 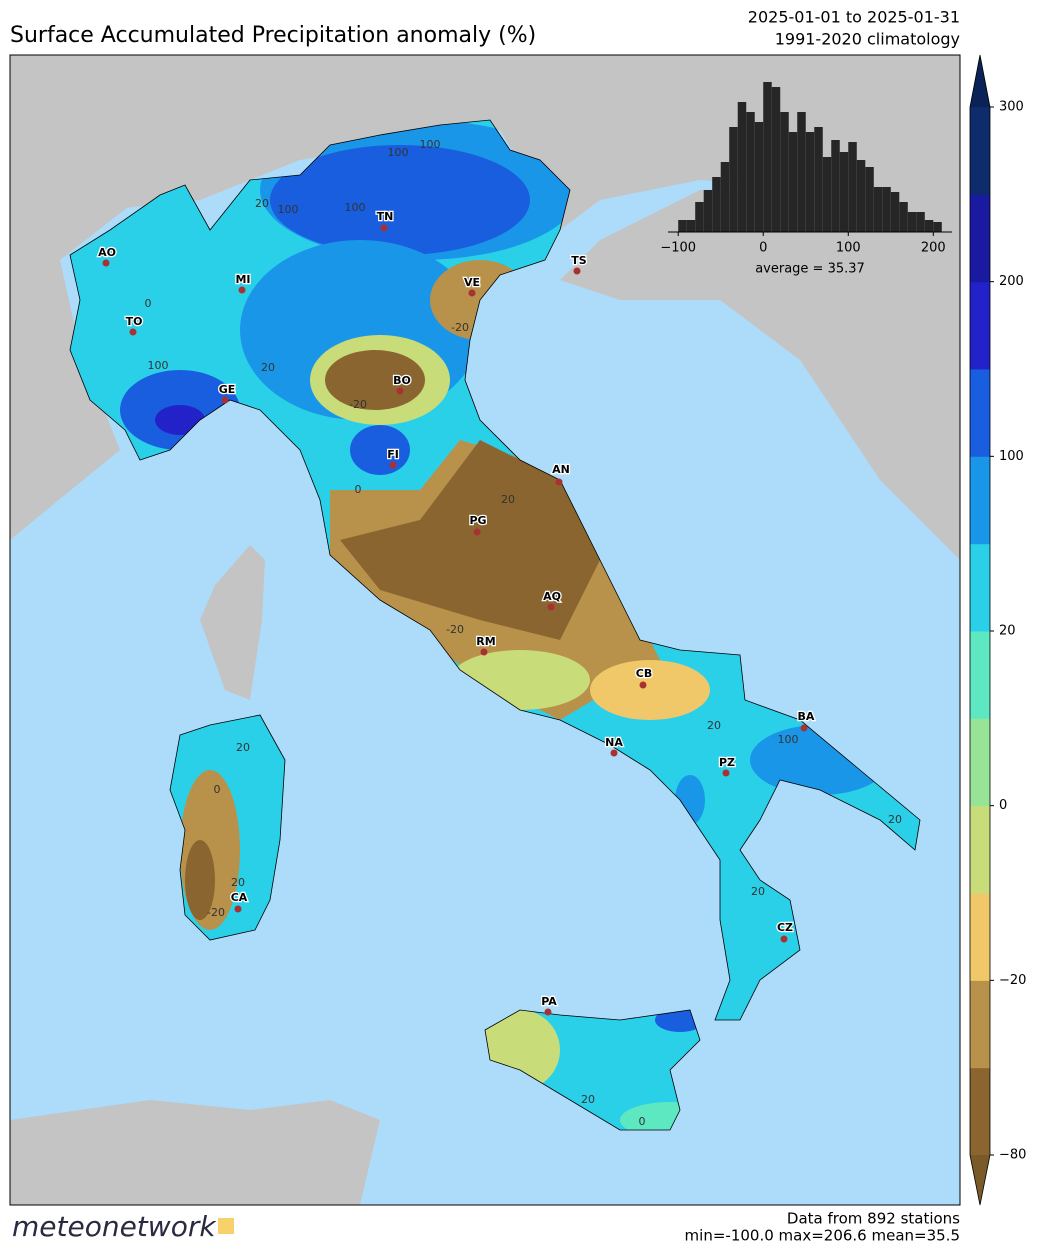 I want to click on stats-note: min=-100.0 max=206.6 mean=35.5, so click(x=822, y=1236).